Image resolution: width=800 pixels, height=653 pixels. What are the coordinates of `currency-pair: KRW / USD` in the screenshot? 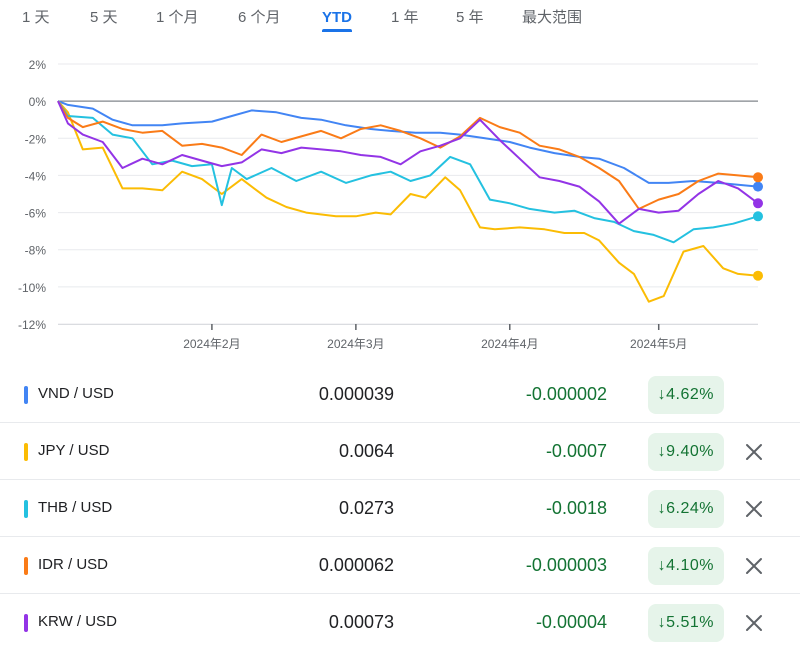 It's located at (77, 621).